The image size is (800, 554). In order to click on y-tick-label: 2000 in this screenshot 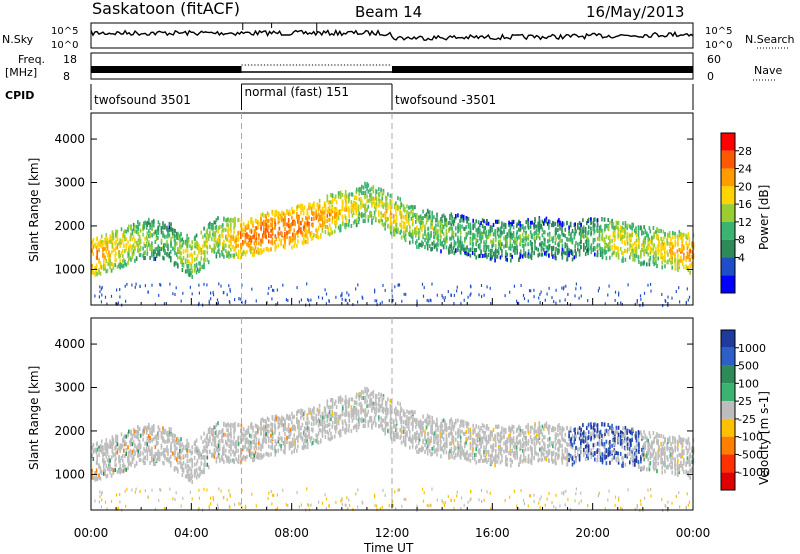, I will do `click(69, 226)`.